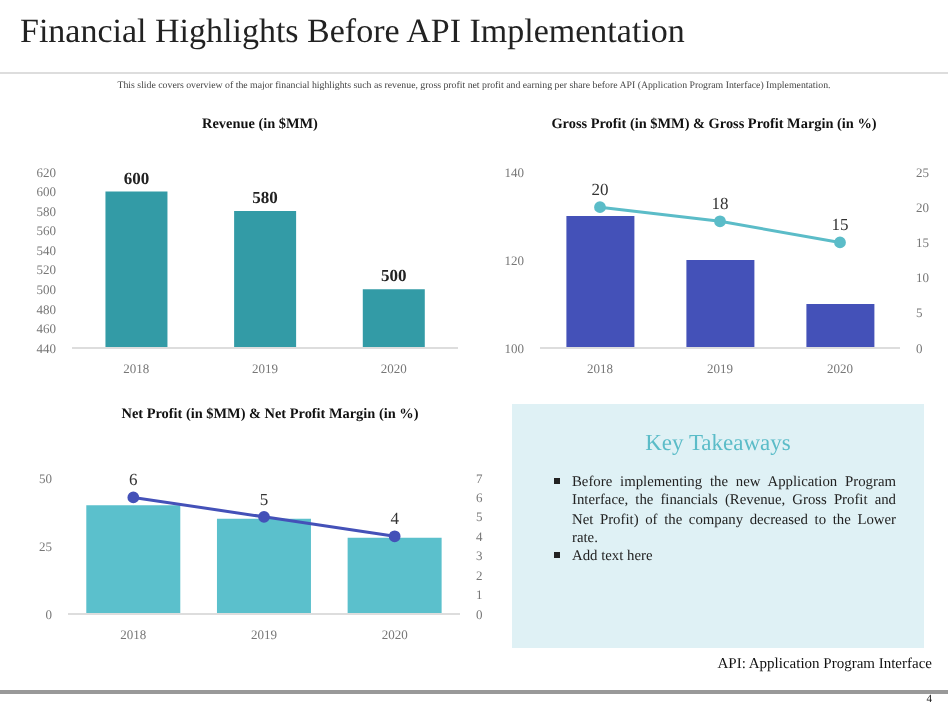  Describe the element at coordinates (136, 177) in the screenshot. I see `data-label: 600` at that location.